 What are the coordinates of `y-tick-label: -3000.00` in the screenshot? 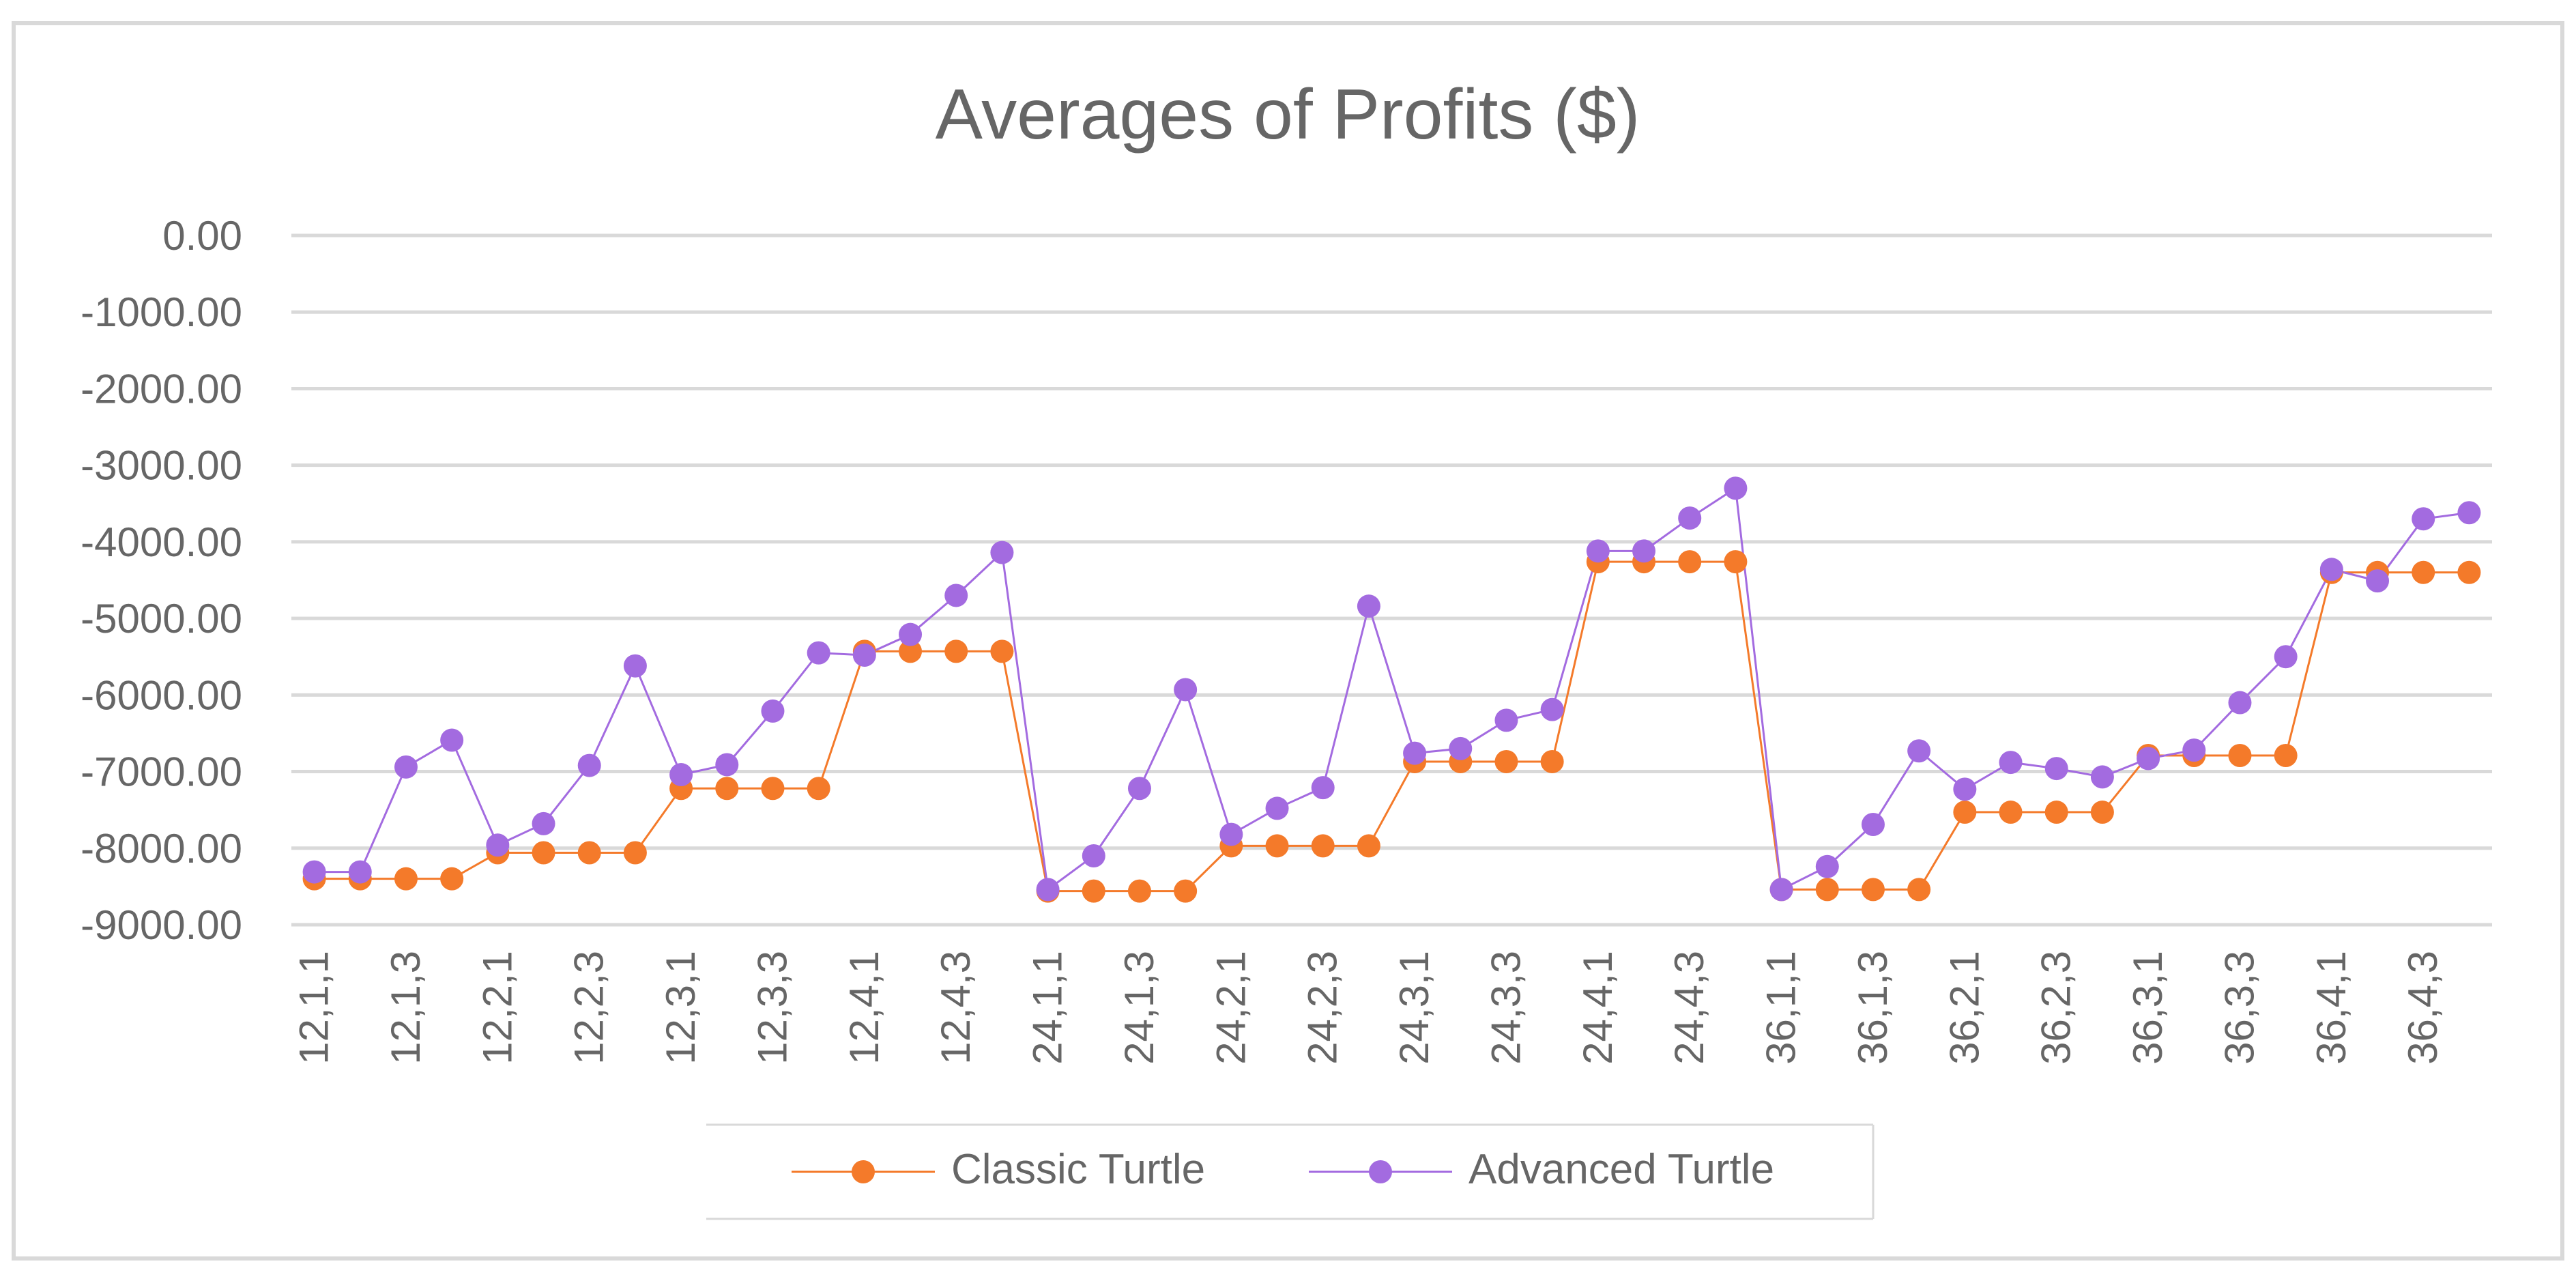 It's located at (161, 466).